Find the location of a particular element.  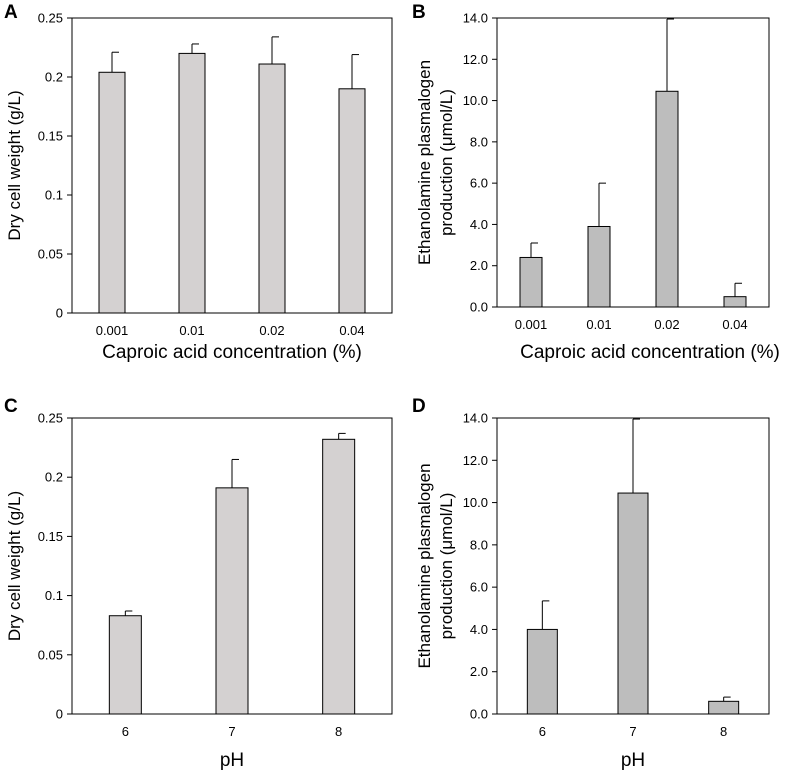

panel-letter: A is located at coordinates (11, 12).